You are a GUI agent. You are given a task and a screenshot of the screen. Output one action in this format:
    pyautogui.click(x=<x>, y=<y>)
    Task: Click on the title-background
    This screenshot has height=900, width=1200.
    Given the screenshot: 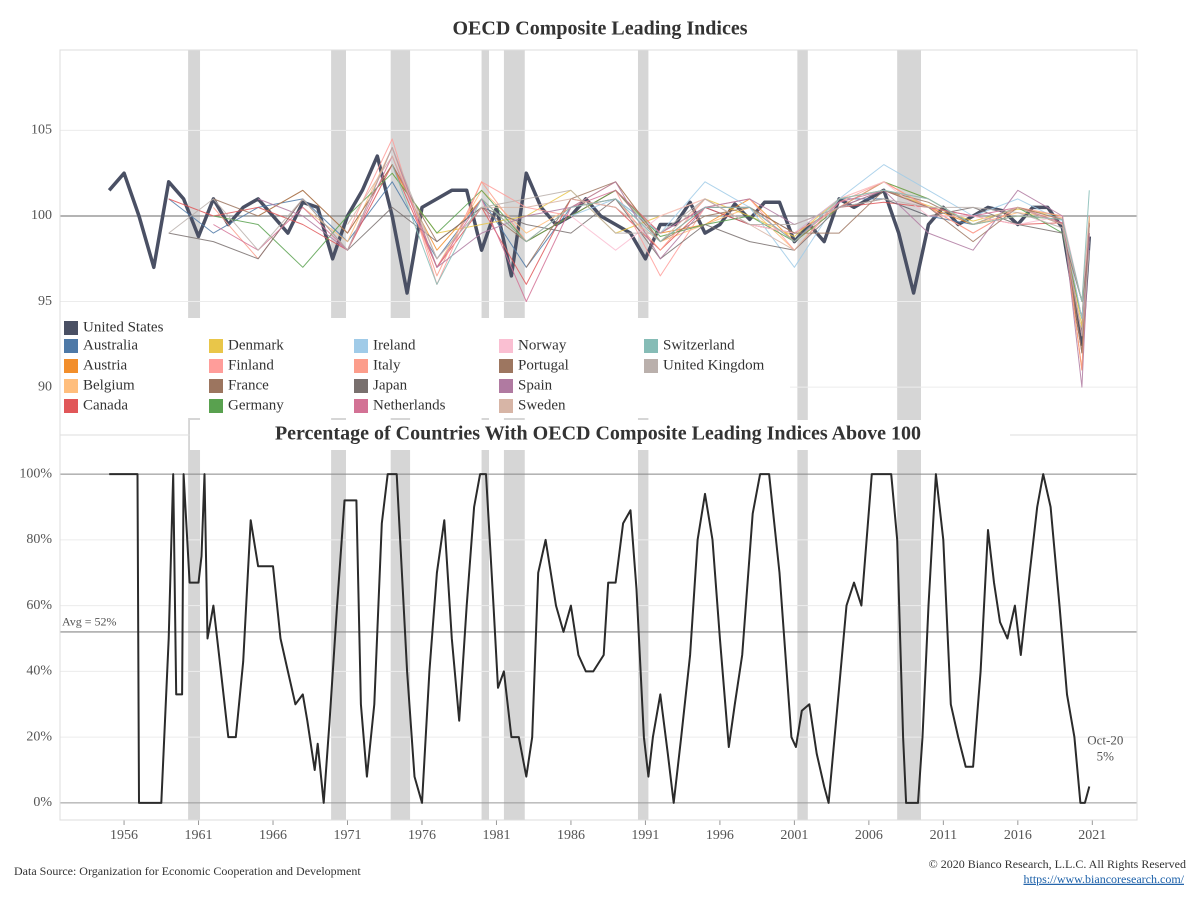 What is the action you would take?
    pyautogui.click(x=600, y=435)
    